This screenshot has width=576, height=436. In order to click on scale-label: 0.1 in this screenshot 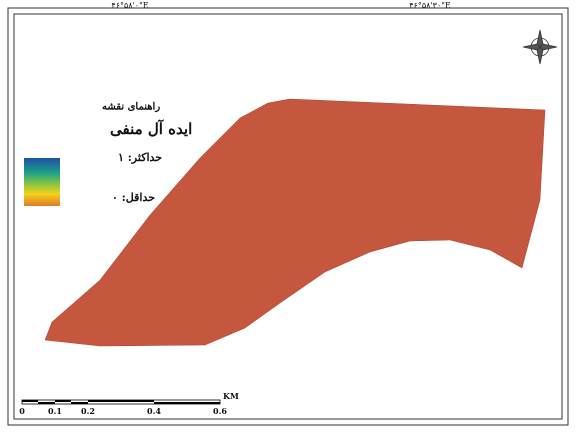, I will do `click(55, 411)`.